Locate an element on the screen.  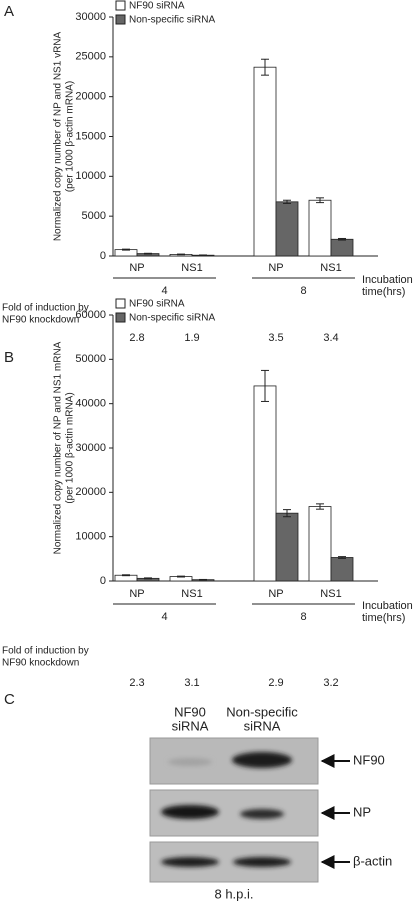
y-tick-label: 5000 is located at coordinates (94, 216).